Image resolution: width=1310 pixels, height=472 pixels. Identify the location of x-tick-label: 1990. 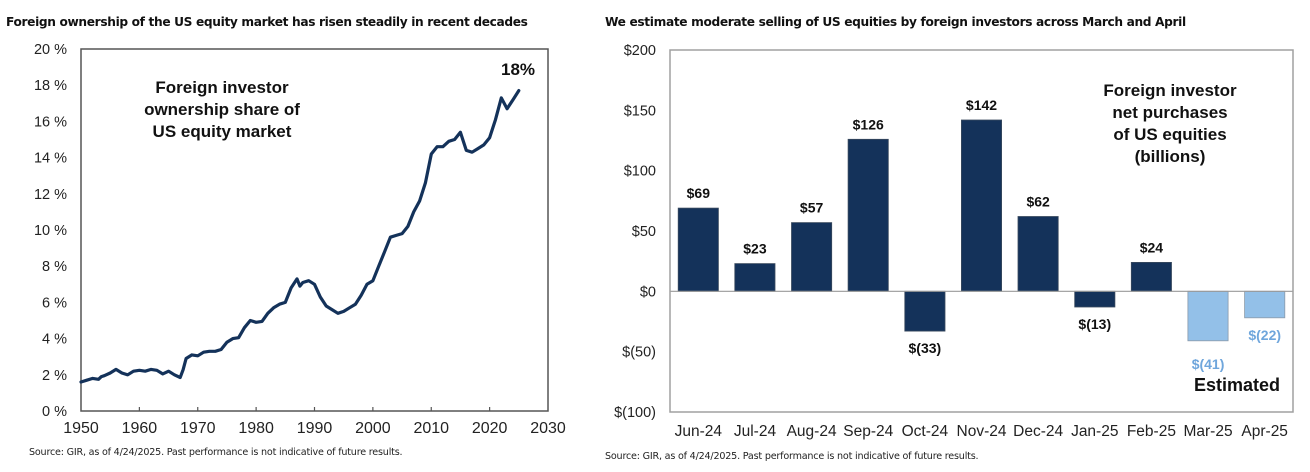
(315, 428).